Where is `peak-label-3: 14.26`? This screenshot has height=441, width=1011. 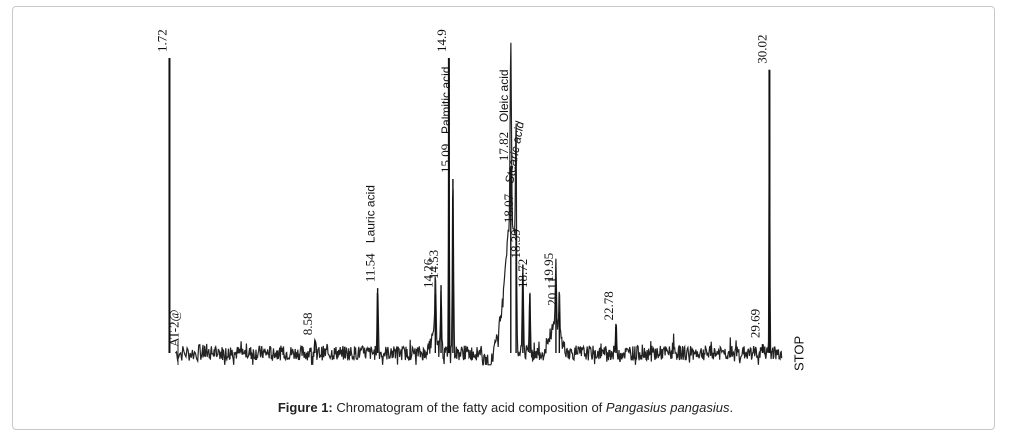 peak-label-3: 14.26 is located at coordinates (427, 273).